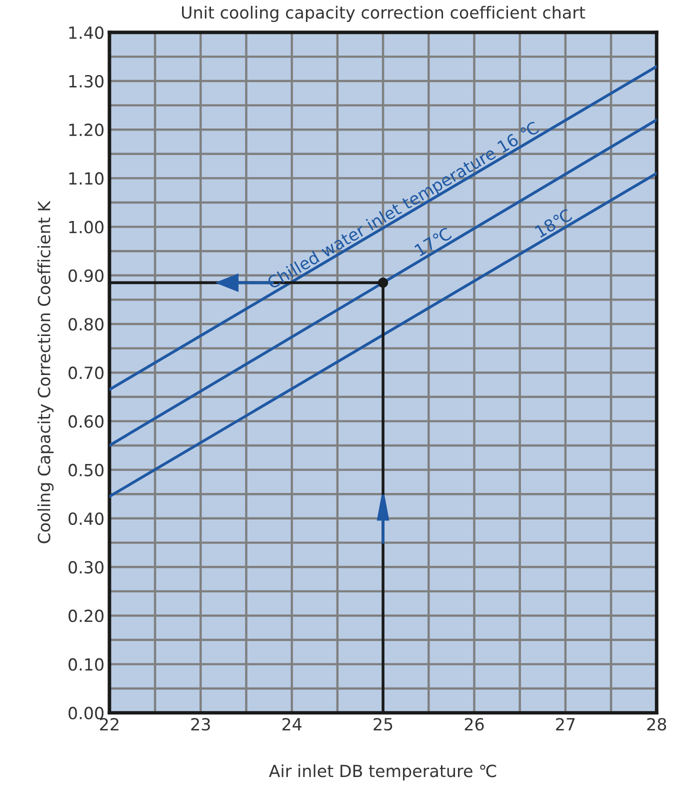  I want to click on y-tick-label: 0.20, so click(86, 616).